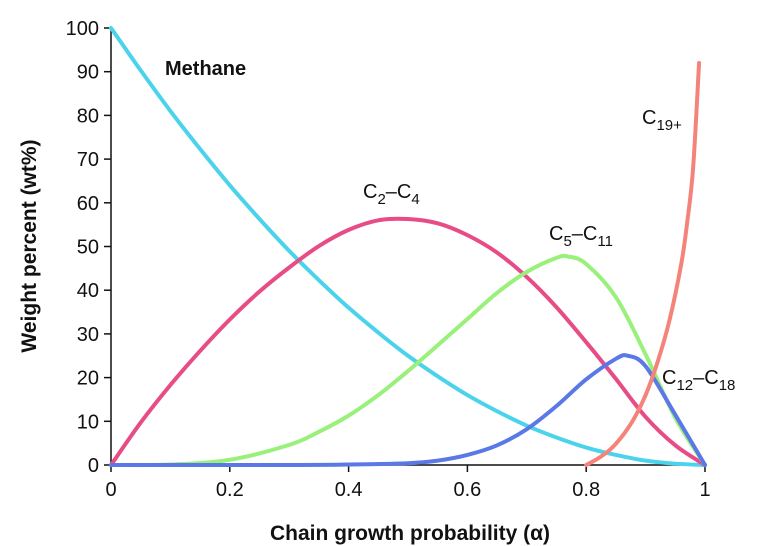  Describe the element at coordinates (29, 245) in the screenshot. I see `y-axis-title: Weight percent (wt%)` at that location.